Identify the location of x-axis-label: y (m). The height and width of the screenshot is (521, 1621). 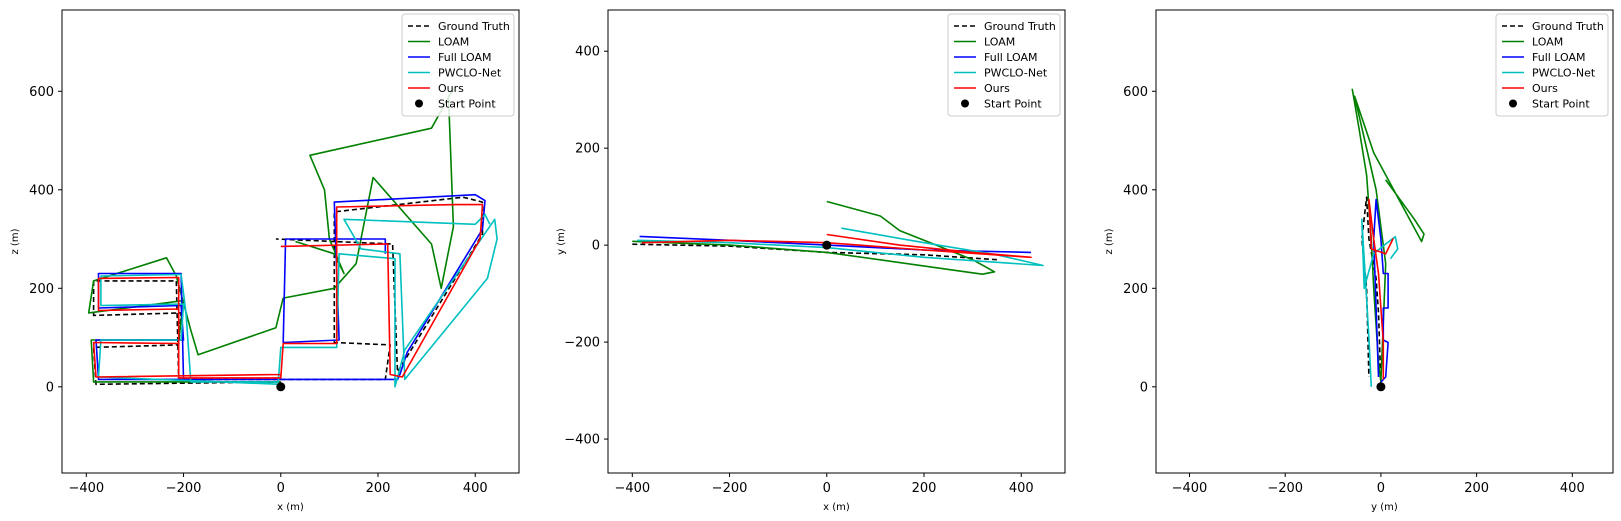
(1384, 507).